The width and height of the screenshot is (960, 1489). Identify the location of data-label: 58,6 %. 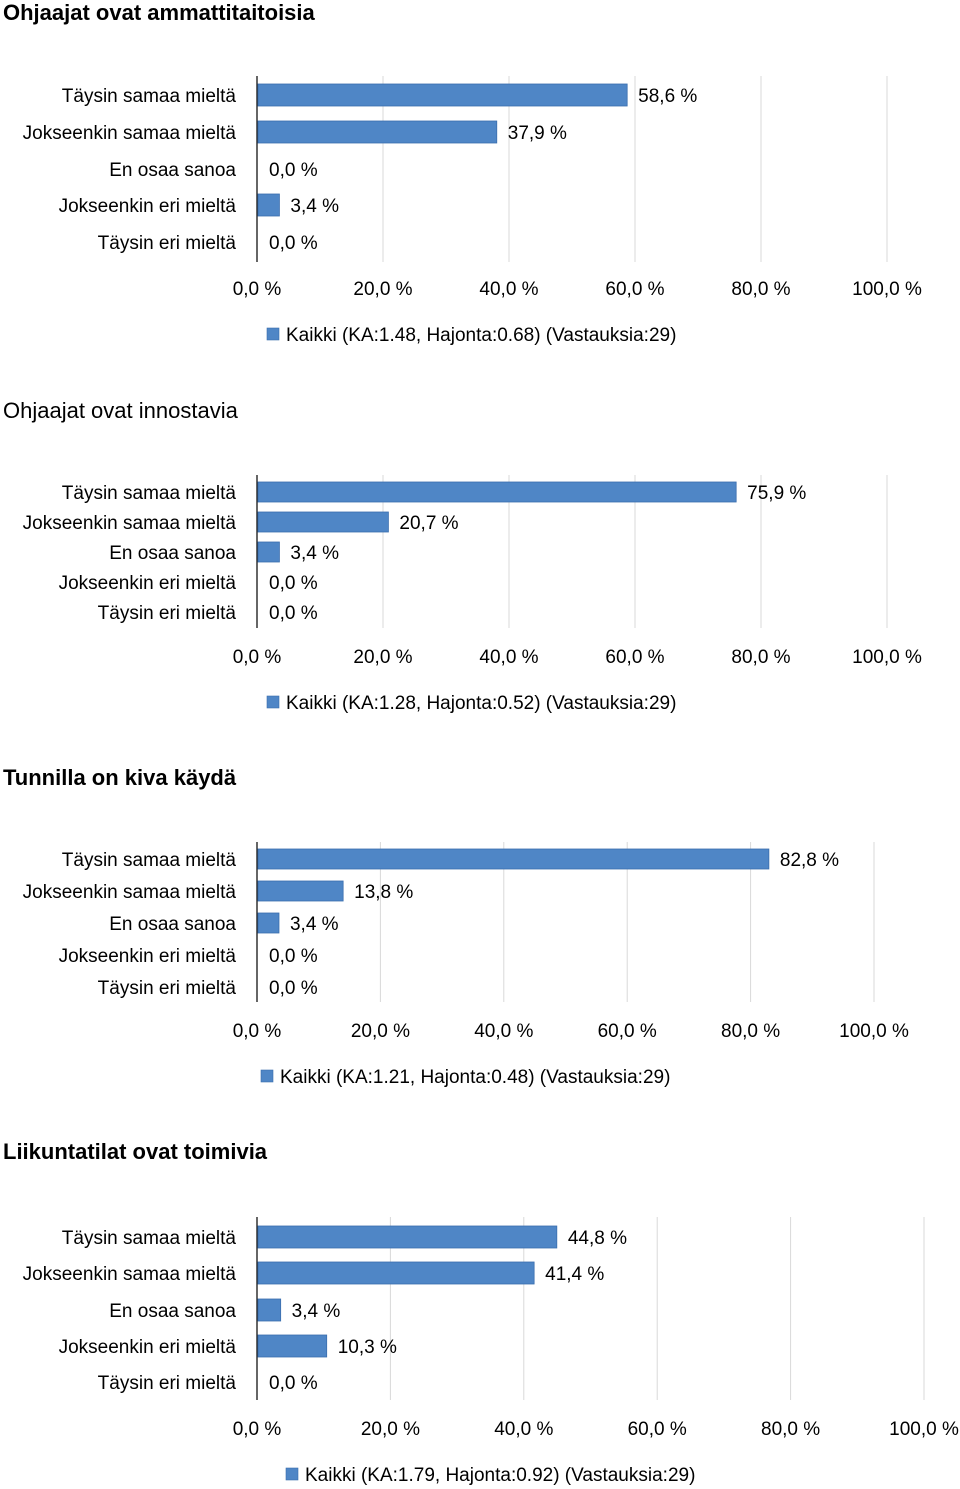
(667, 96).